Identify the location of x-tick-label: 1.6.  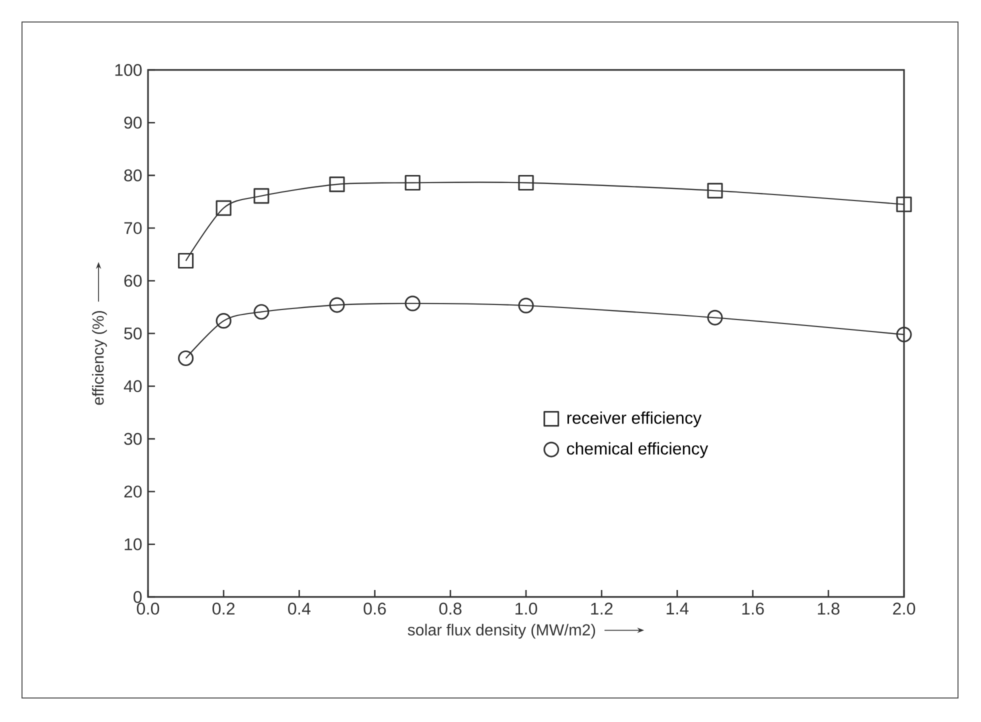
(753, 608).